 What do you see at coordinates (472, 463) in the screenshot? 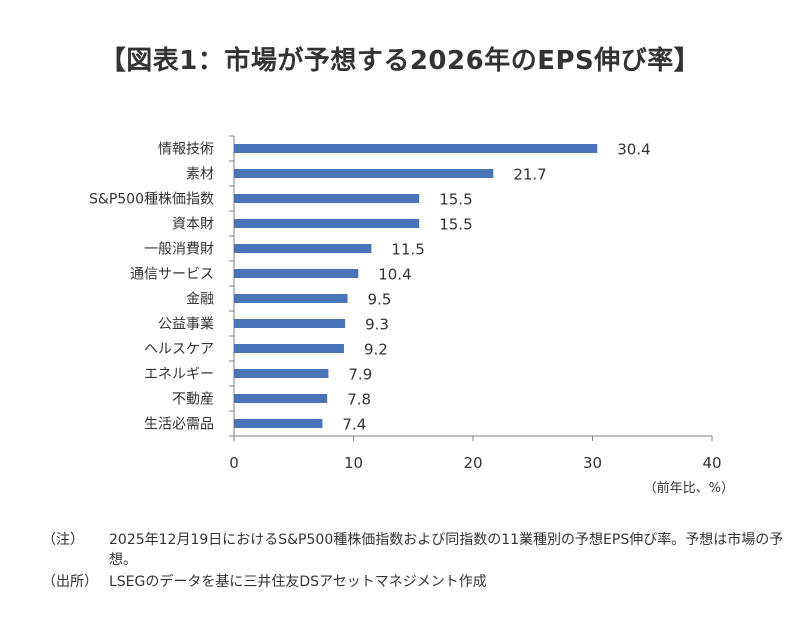
I see `x-tick-label: 20` at bounding box center [472, 463].